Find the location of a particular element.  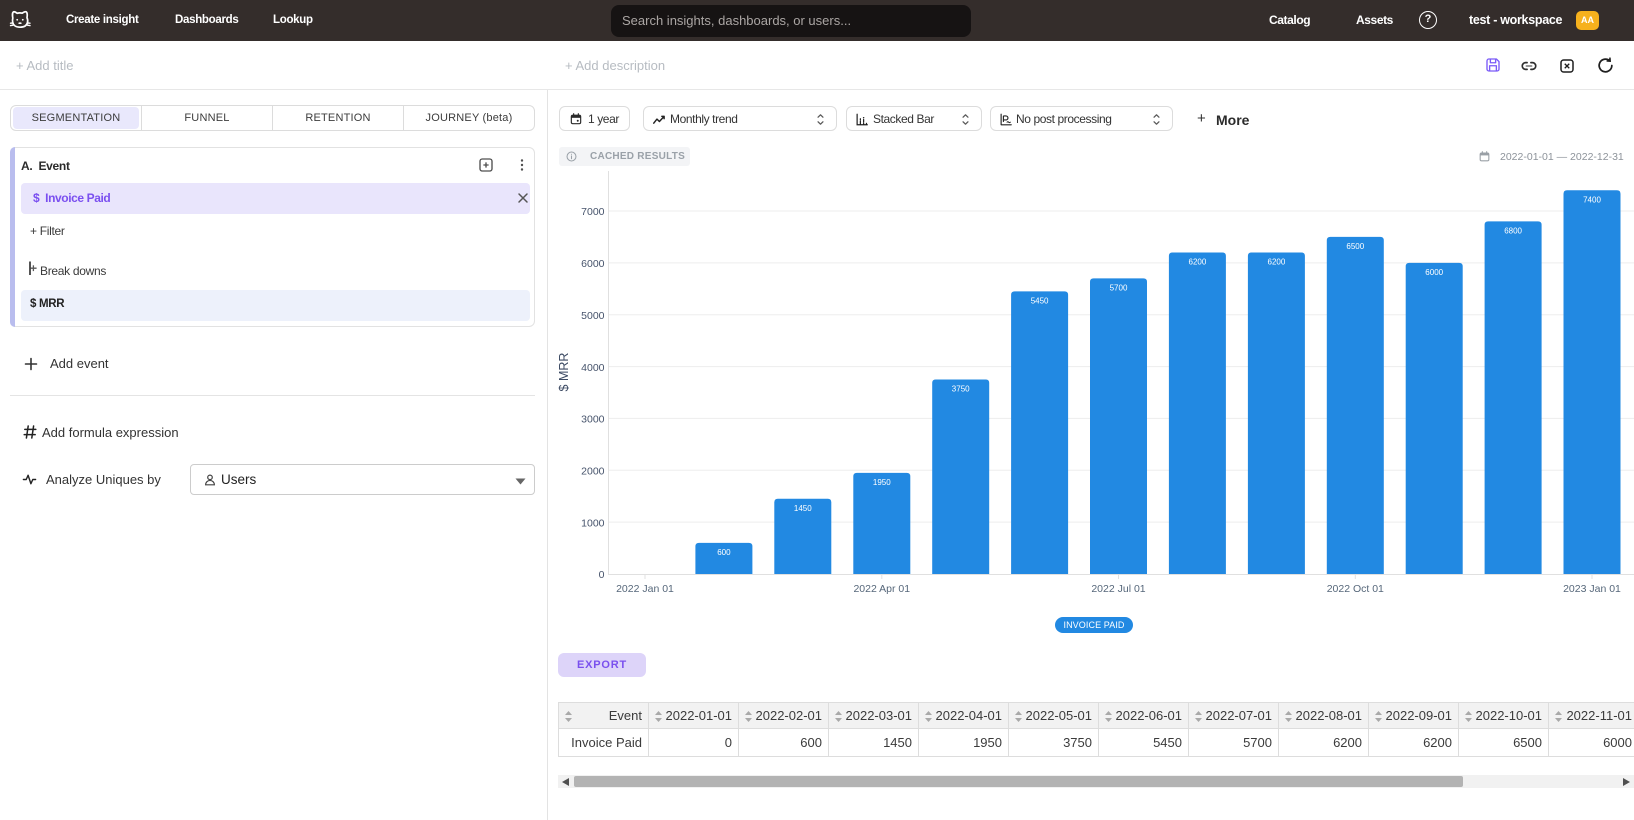

svg-text: 3750 is located at coordinates (961, 389).